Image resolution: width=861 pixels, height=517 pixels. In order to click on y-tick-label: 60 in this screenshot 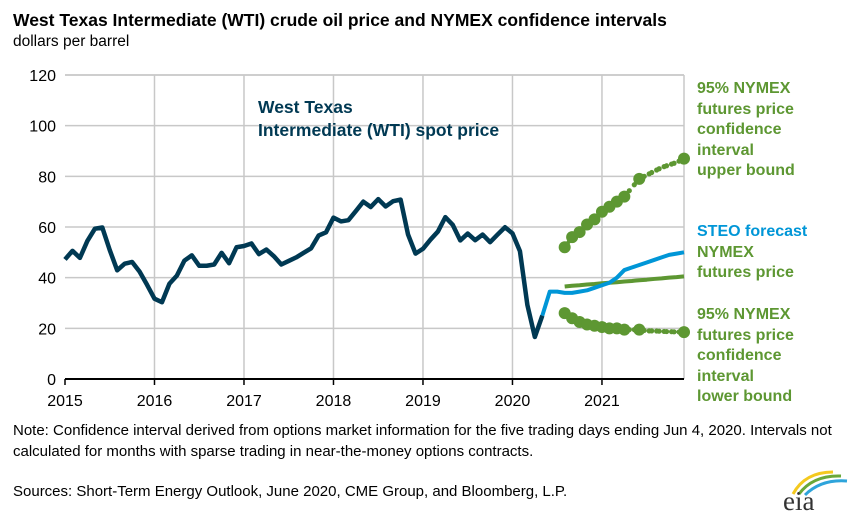, I will do `click(47, 228)`.